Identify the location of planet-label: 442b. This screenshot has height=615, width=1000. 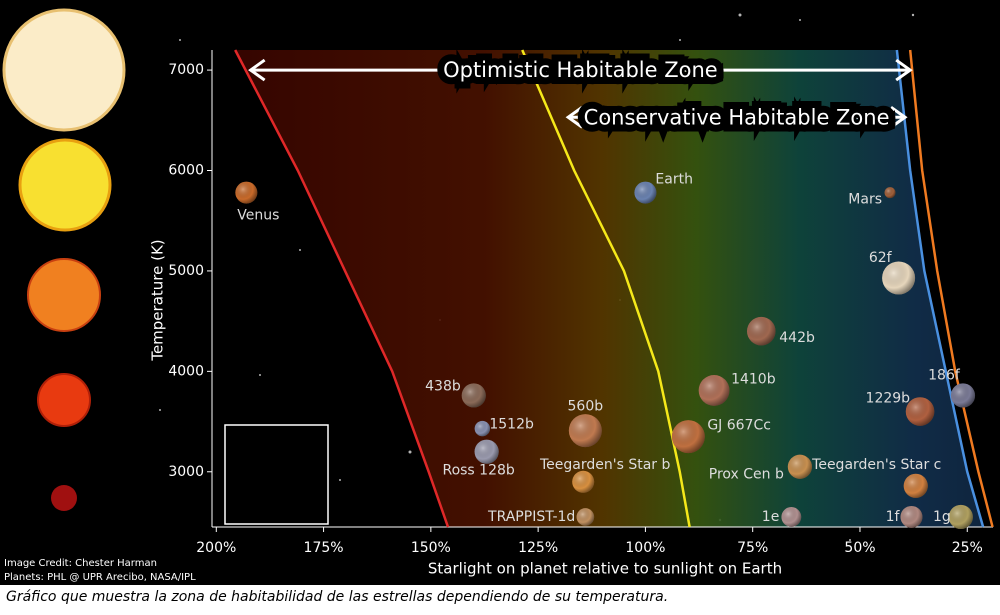
(797, 338).